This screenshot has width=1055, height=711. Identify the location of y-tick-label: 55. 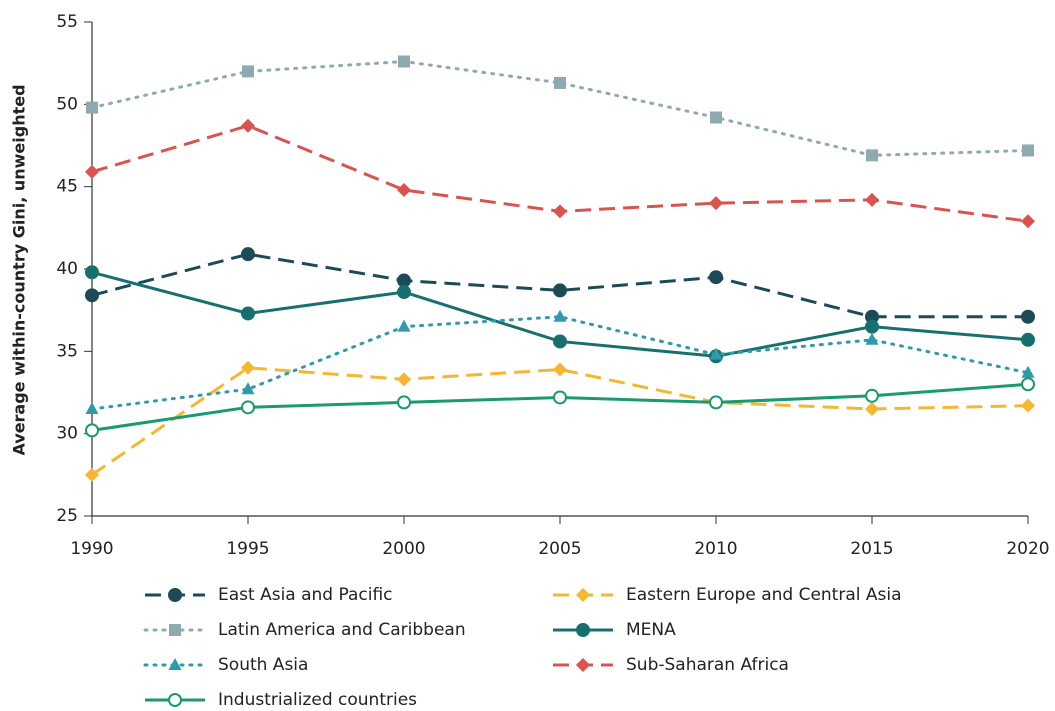
(67, 22).